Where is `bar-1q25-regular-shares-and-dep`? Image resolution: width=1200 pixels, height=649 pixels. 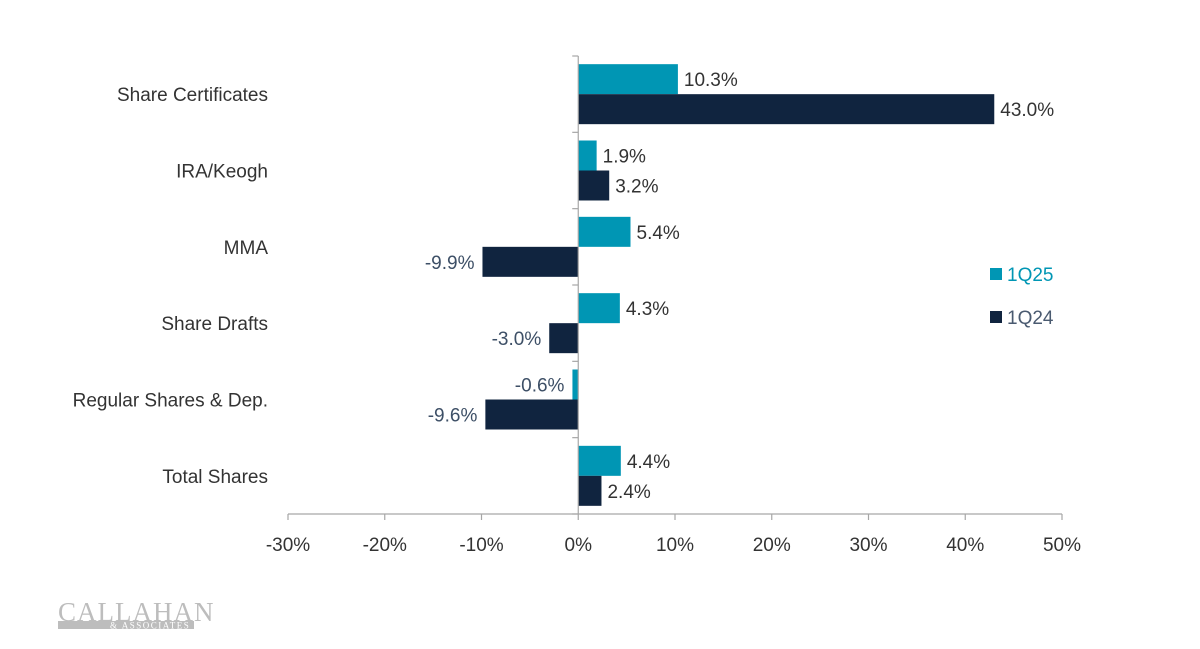
bar-1q25-regular-shares-and-dep is located at coordinates (575, 384).